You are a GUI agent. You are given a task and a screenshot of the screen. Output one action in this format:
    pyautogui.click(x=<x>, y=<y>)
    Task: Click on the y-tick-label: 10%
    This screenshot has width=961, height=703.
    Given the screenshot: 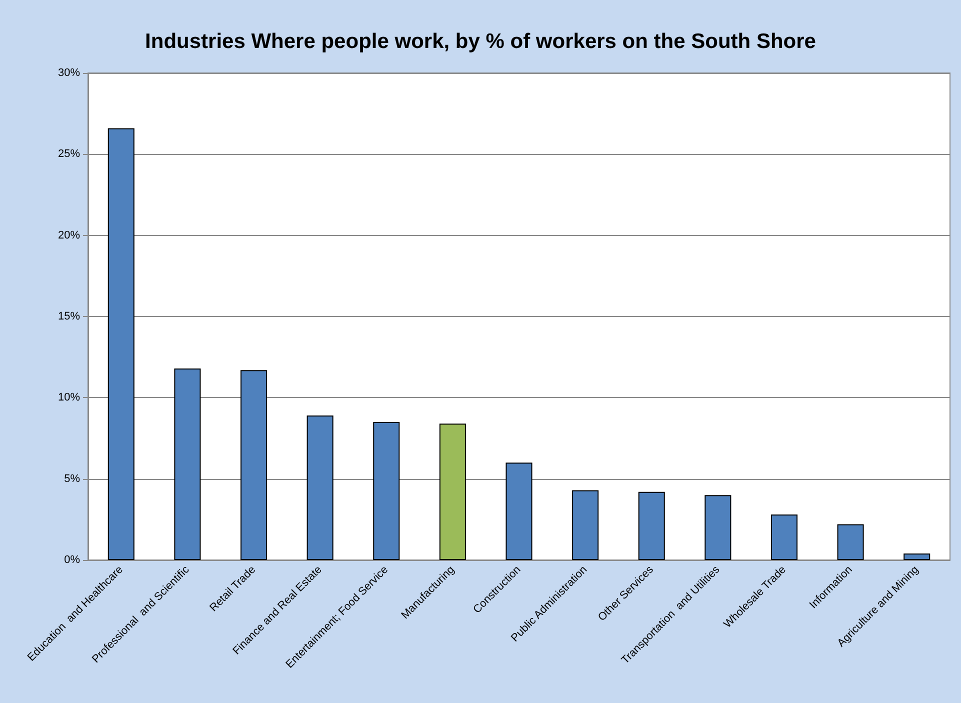 What is the action you would take?
    pyautogui.click(x=69, y=398)
    